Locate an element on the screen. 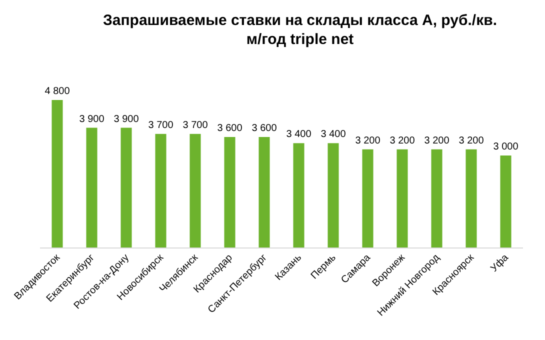  chart-title: Запрашиваемые ставки на склады класса А, руб./кв. м/год triple net is located at coordinates (300, 30).